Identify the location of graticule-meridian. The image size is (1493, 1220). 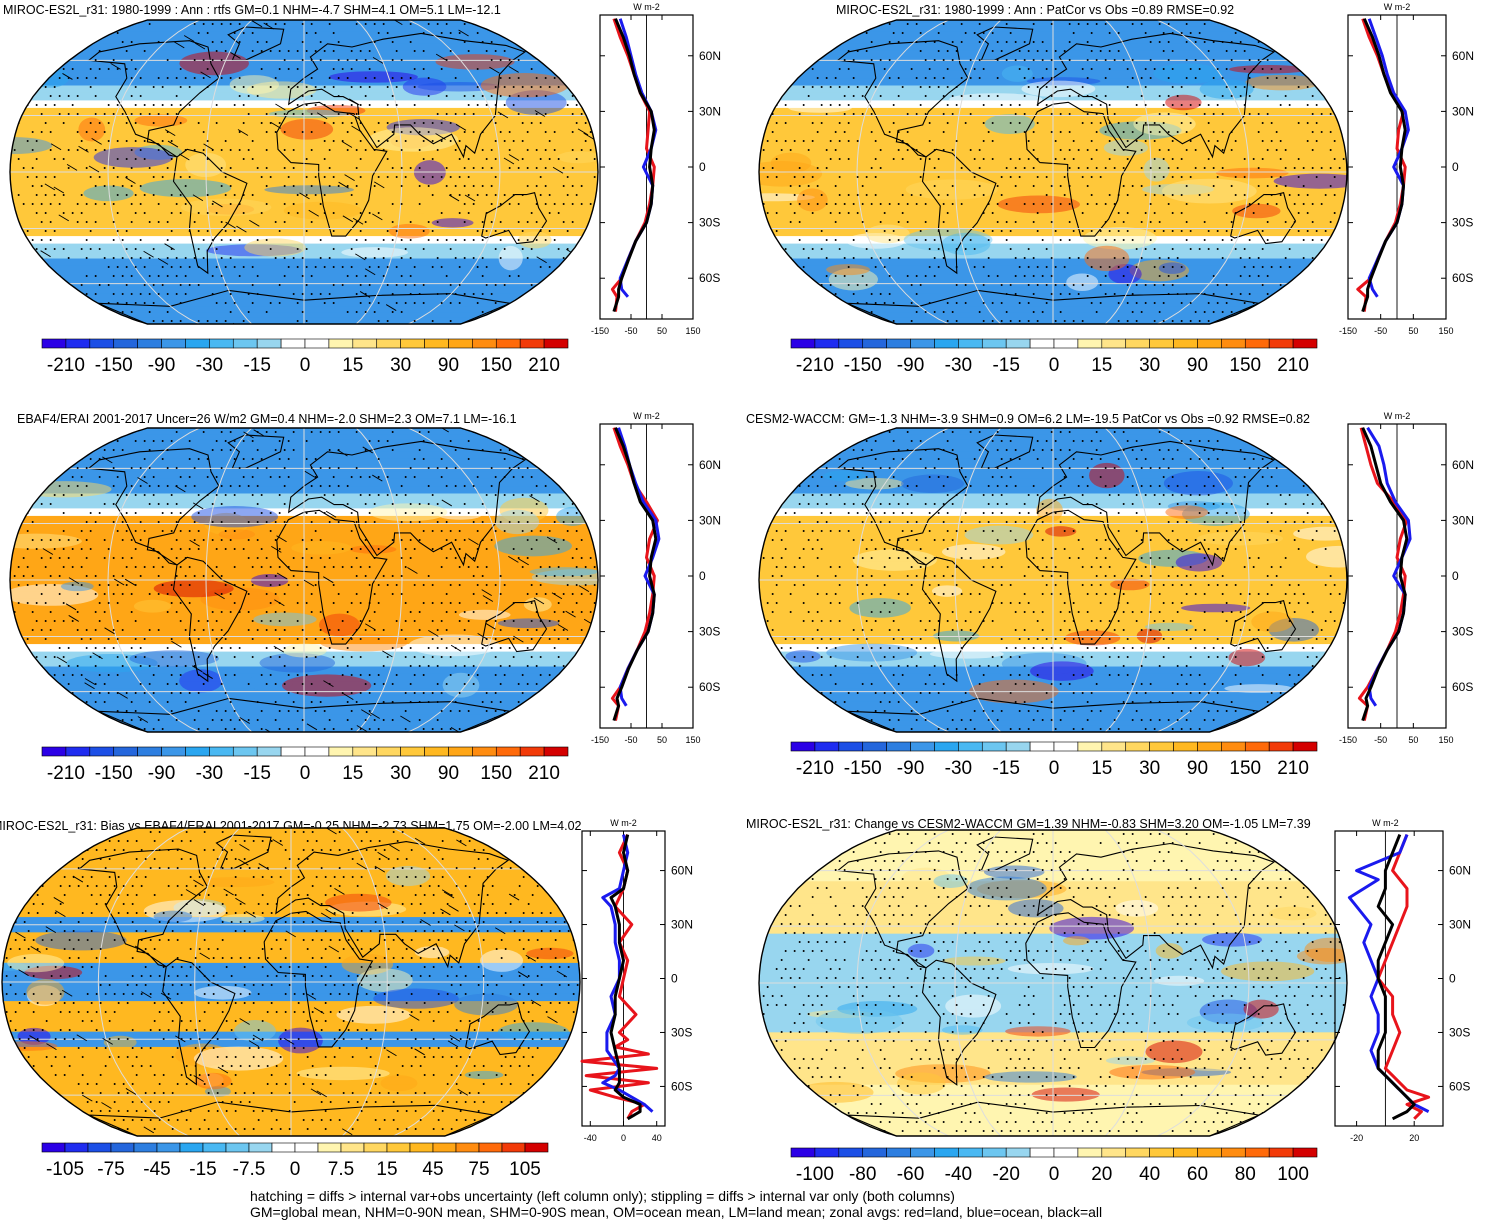
(229, 172).